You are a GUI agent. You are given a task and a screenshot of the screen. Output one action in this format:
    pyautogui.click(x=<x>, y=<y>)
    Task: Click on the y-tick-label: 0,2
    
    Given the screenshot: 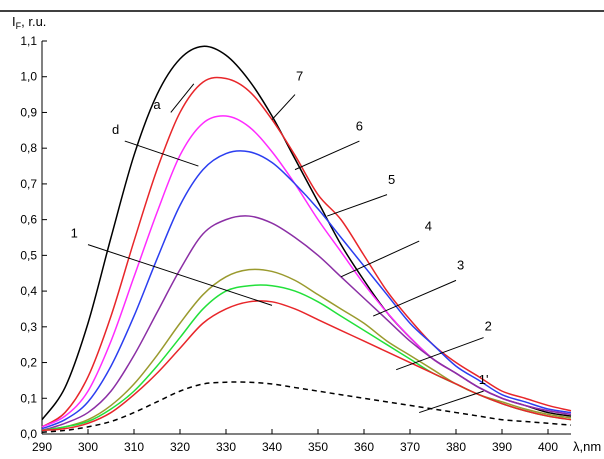 What is the action you would take?
    pyautogui.click(x=28, y=363)
    